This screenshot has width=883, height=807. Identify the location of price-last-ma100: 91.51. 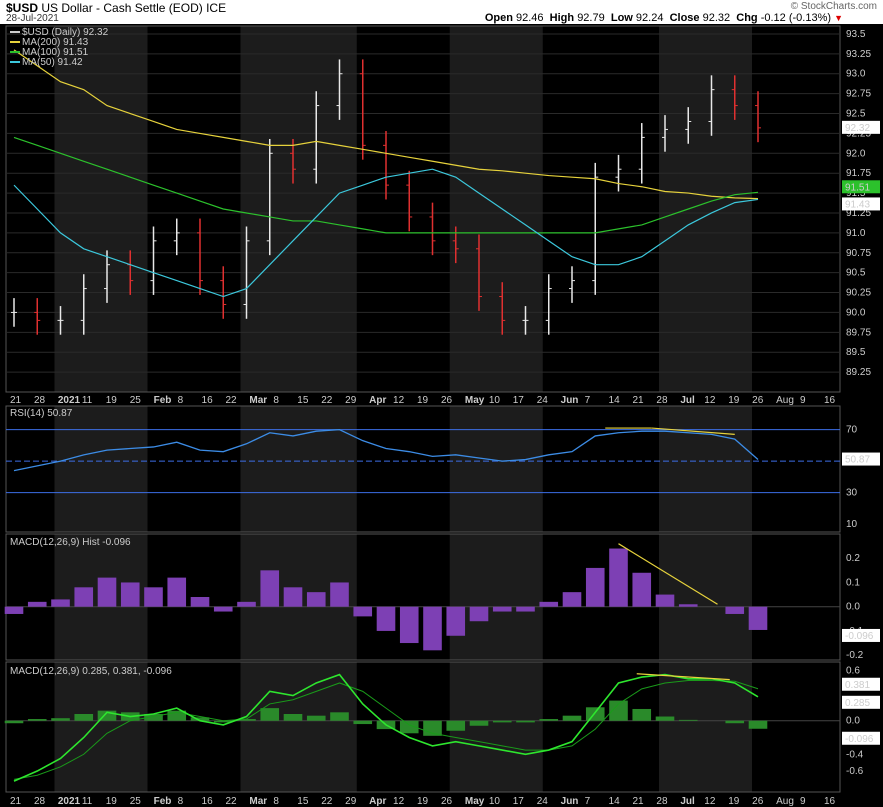
(857, 187).